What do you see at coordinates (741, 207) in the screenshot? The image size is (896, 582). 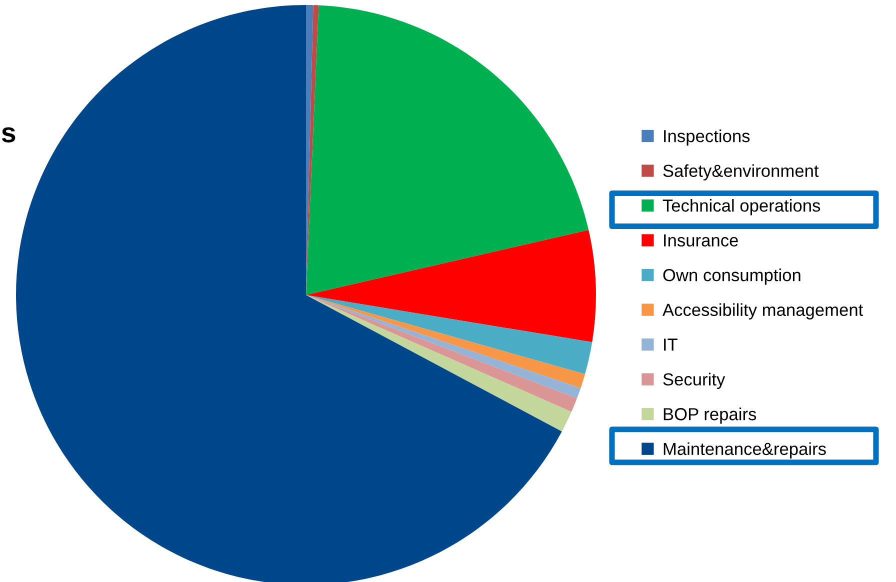 I see `legend-label: Technical operations` at bounding box center [741, 207].